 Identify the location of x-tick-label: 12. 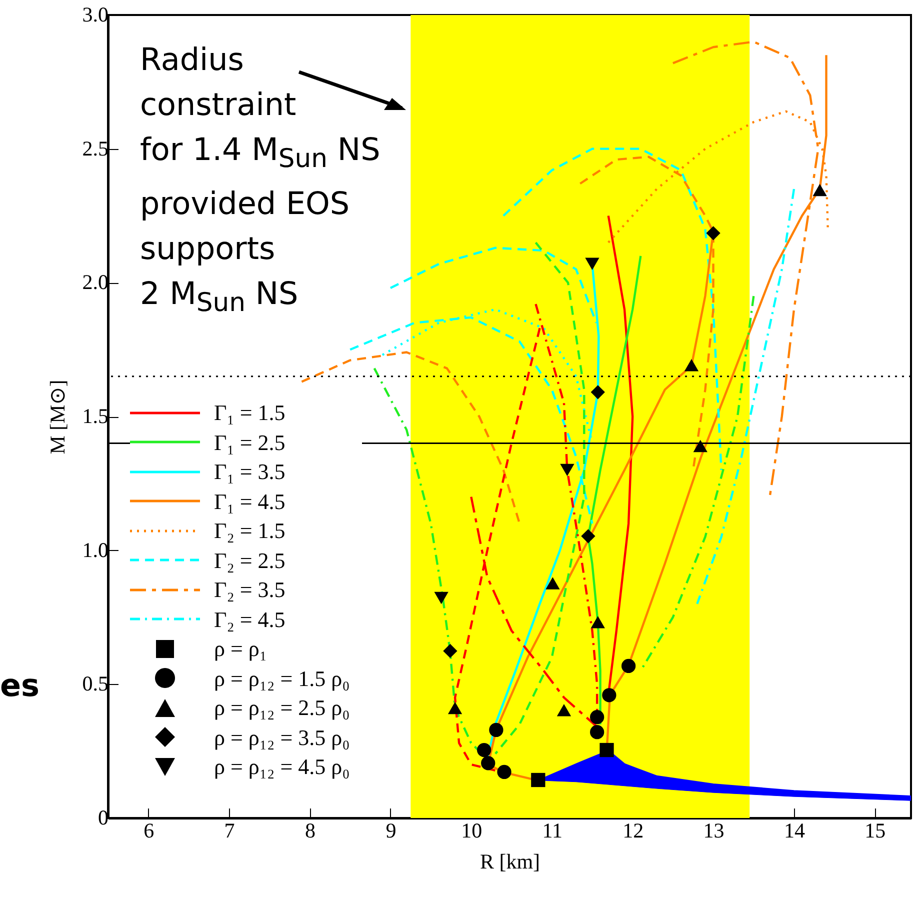
(633, 830).